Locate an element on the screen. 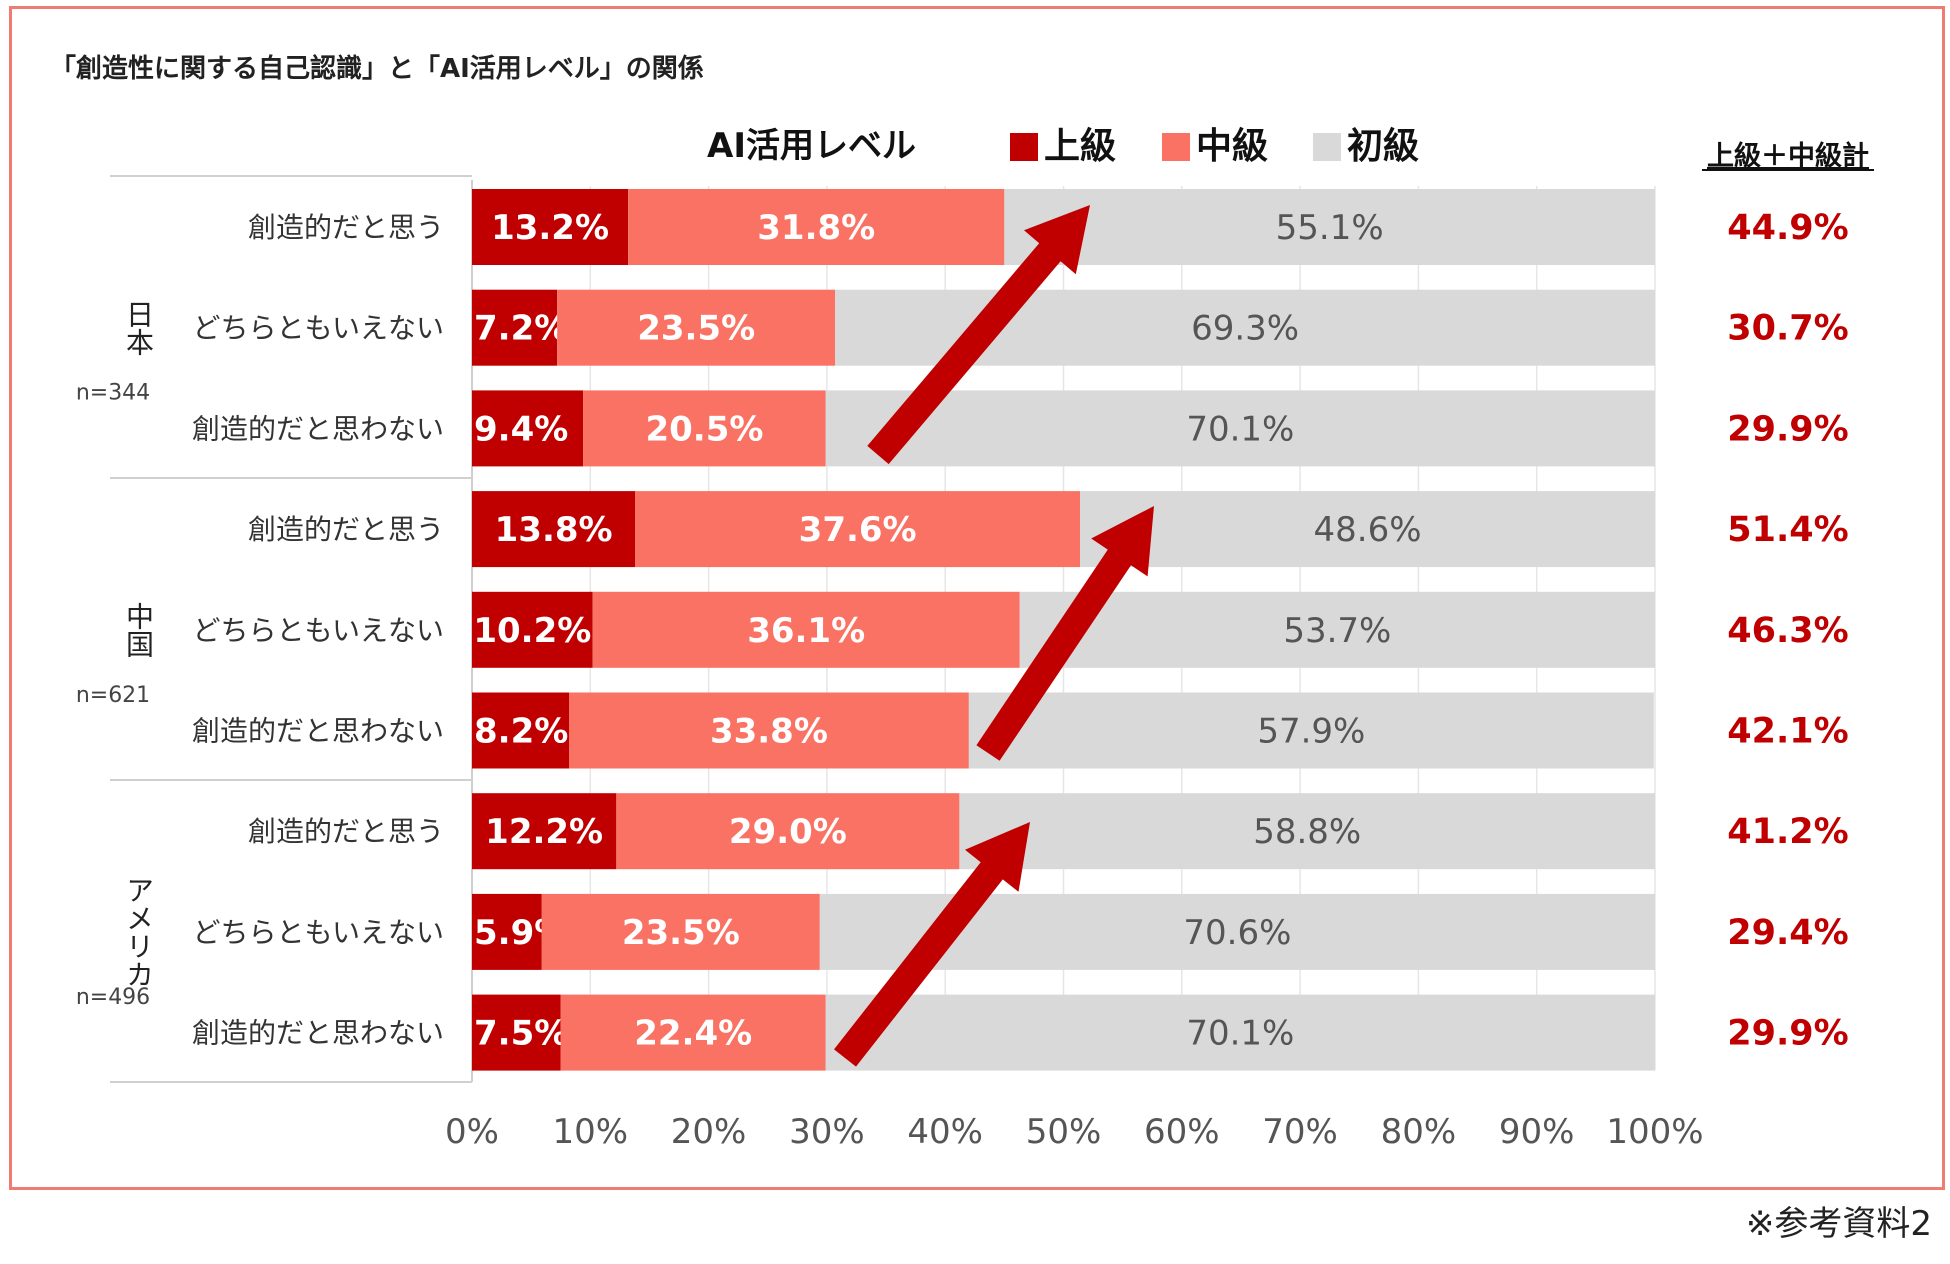  total-value: 51.4% is located at coordinates (1787, 530).